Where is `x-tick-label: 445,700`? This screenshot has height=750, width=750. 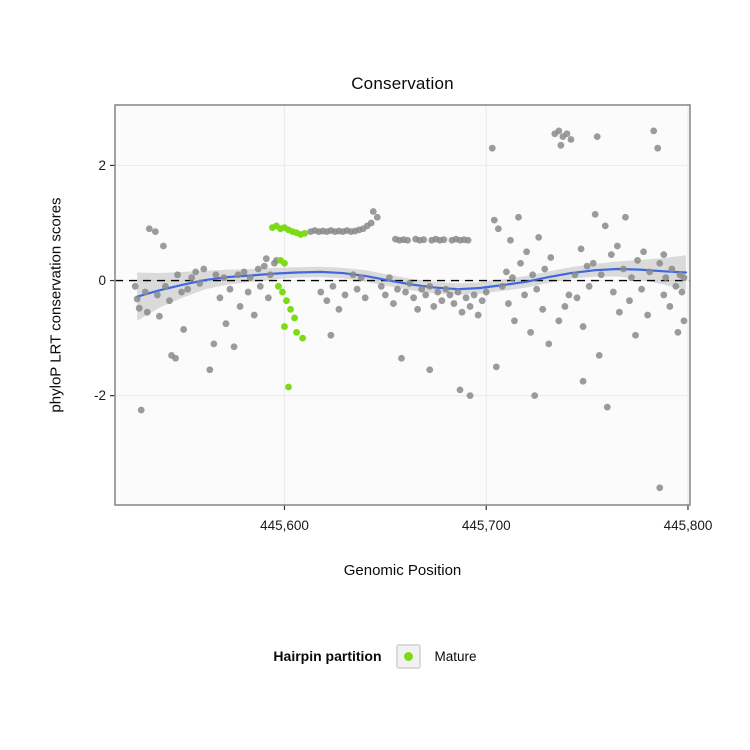
x-tick-label: 445,700 is located at coordinates (486, 525).